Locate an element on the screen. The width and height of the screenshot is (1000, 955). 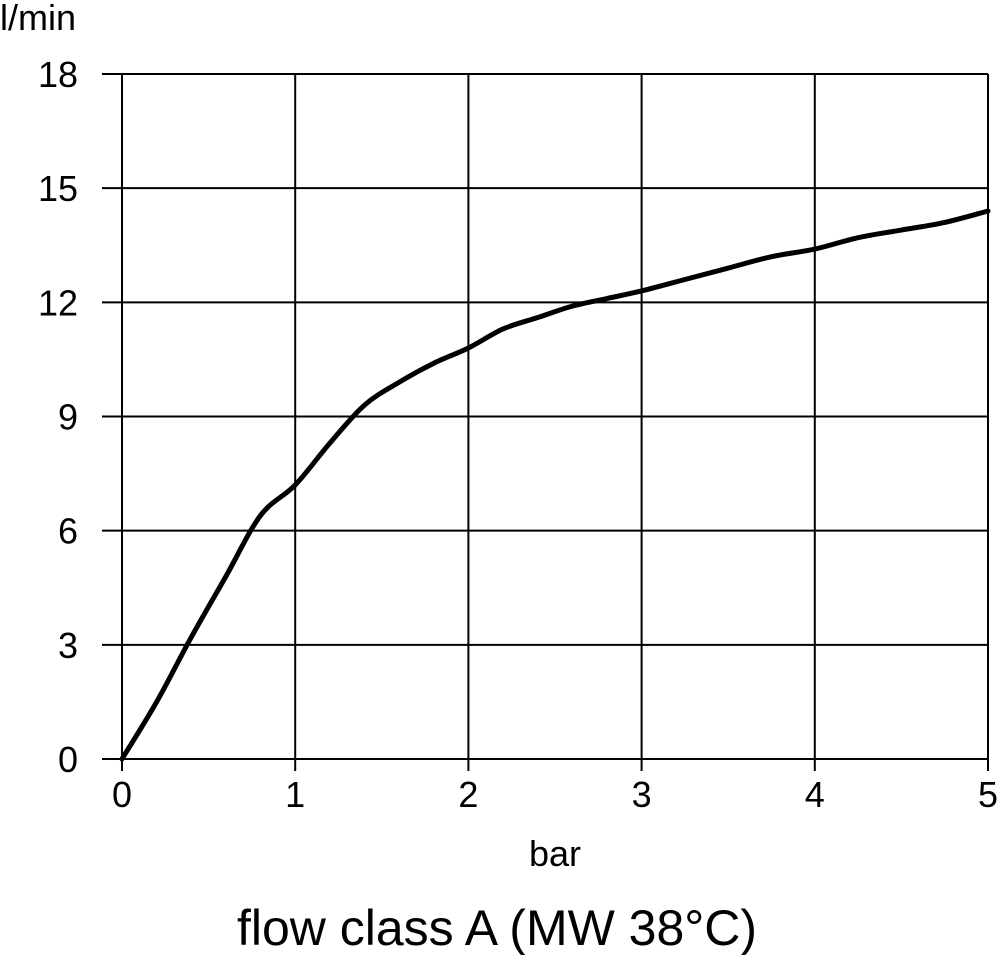
y-tick-label: 6 is located at coordinates (68, 531).